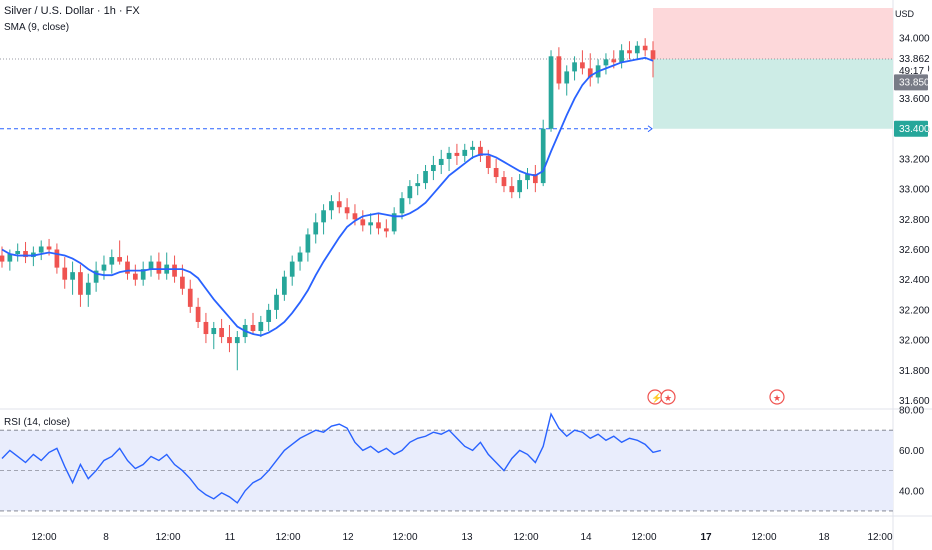 The image size is (932, 550). Describe the element at coordinates (37, 27) in the screenshot. I see `sma-legend: SMA (9, close)` at that location.